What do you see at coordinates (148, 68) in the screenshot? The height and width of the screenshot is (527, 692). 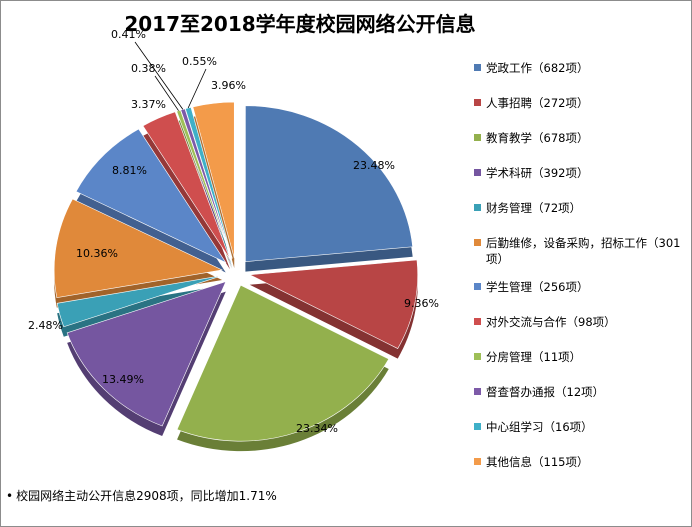 I see `data-label: 0.38%` at bounding box center [148, 68].